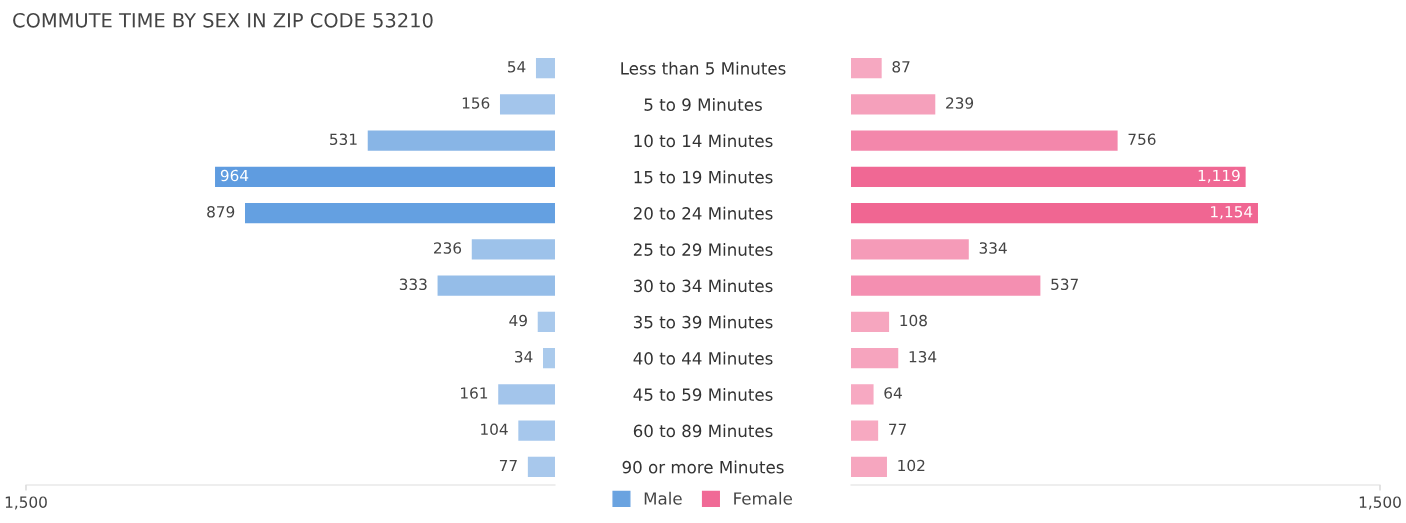  I want to click on data-label: 134, so click(923, 357).